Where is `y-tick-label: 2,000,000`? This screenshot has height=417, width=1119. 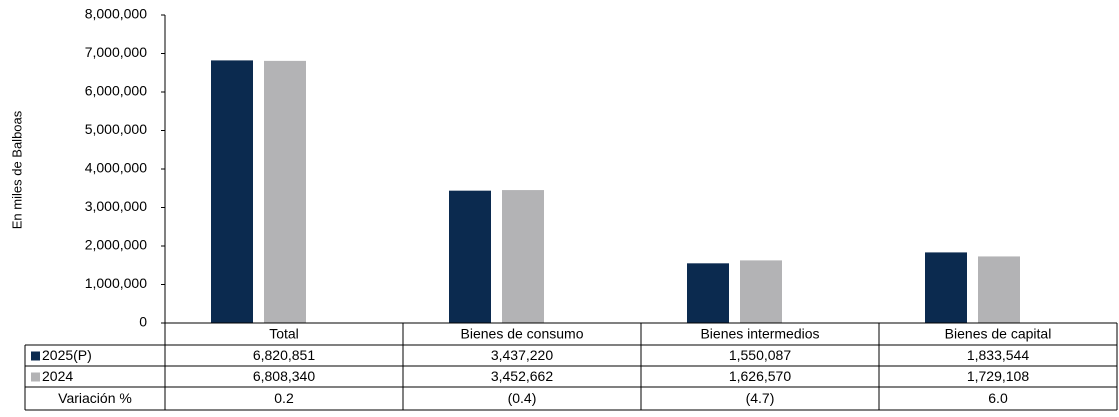 y-tick-label: 2,000,000 is located at coordinates (116, 245).